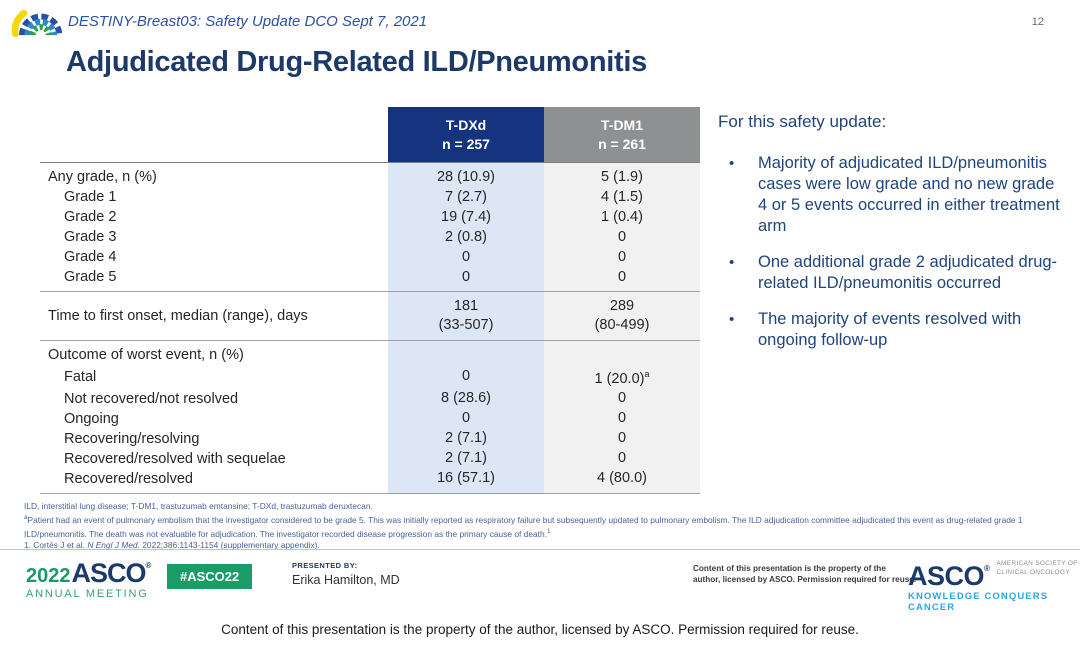 Image resolution: width=1080 pixels, height=648 pixels. What do you see at coordinates (466, 134) in the screenshot?
I see `column-header-tdxd: T-DXd n = 257` at bounding box center [466, 134].